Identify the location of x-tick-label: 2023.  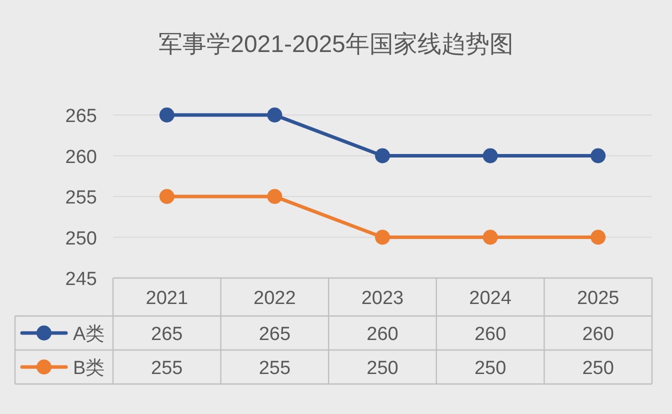
(382, 298).